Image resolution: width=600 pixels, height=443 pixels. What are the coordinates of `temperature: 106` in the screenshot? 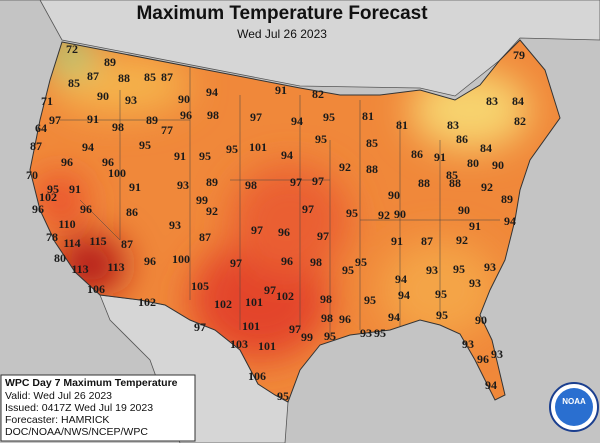 It's located at (257, 376).